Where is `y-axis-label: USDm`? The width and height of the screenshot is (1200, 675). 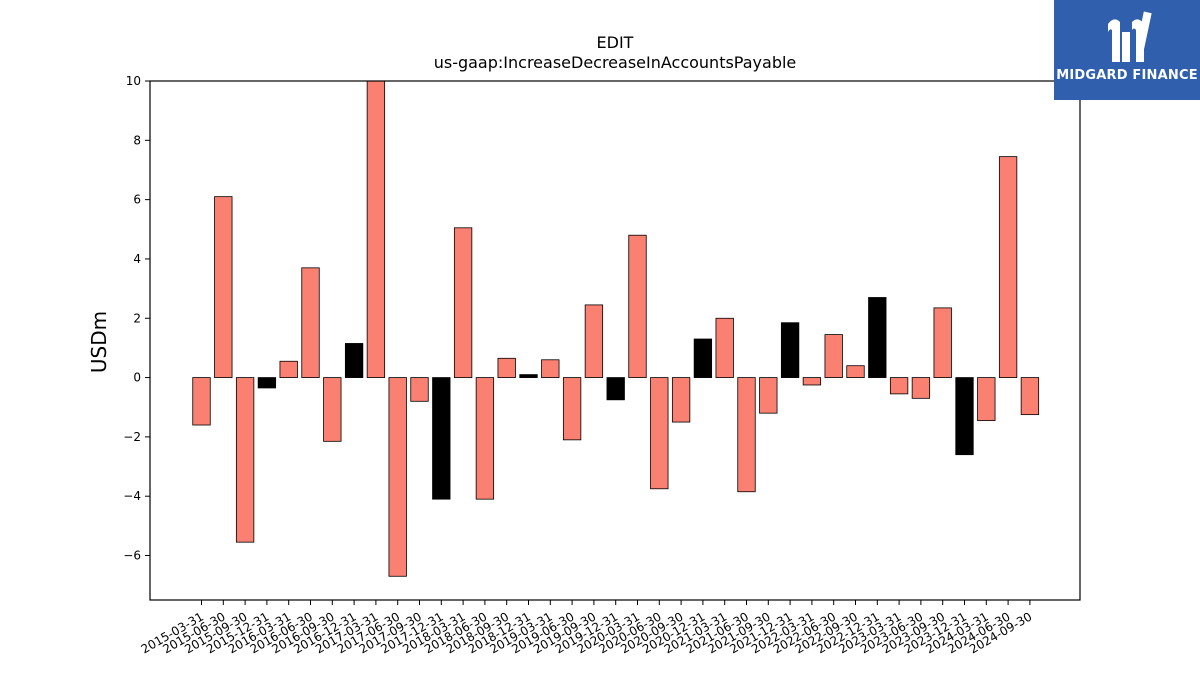
y-axis-label: USDm is located at coordinates (99, 342).